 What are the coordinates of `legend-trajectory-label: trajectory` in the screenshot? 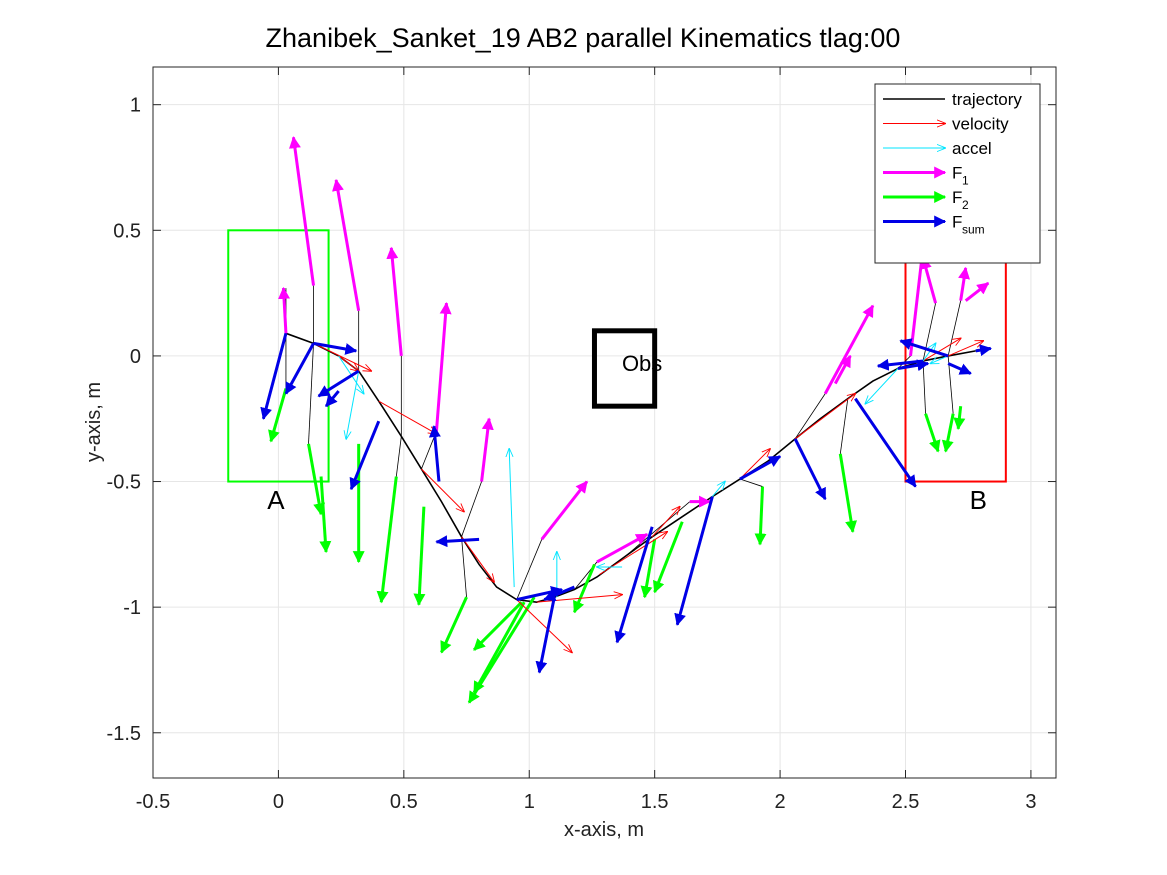 It's located at (987, 99).